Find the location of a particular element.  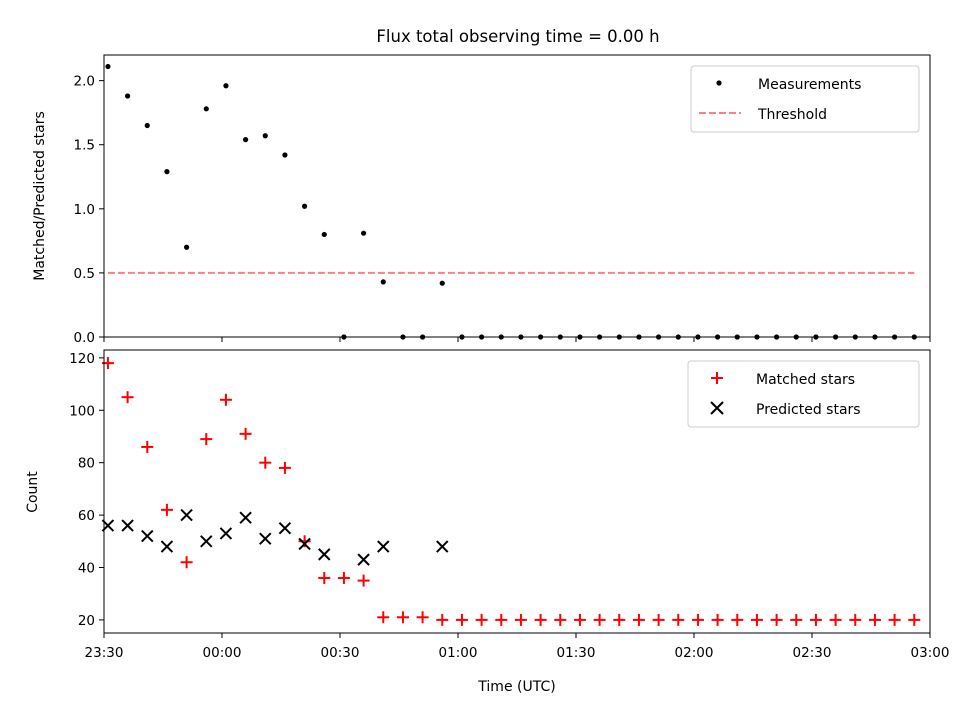

top-y-tick-label: 0.5 is located at coordinates (84, 274).